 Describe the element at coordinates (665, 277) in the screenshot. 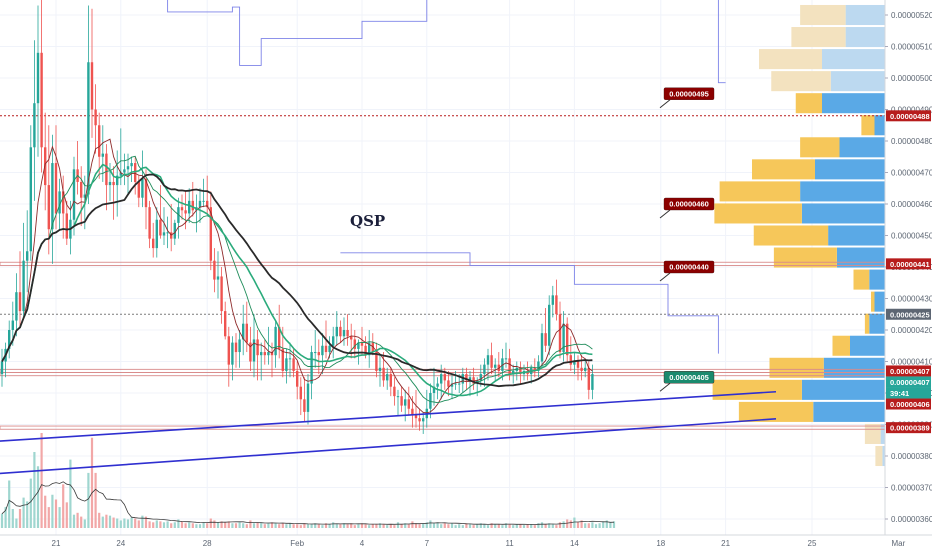

I see `callout-pointer` at that location.